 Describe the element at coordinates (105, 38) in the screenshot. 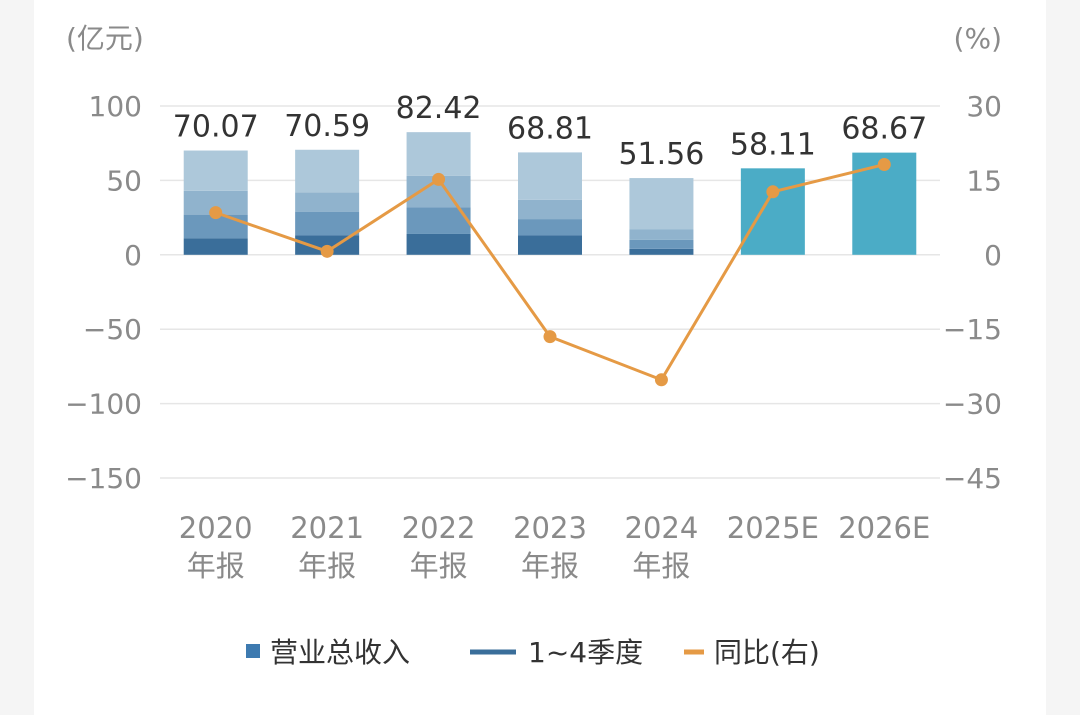

I see `left-axis-unit: (亿元)` at that location.